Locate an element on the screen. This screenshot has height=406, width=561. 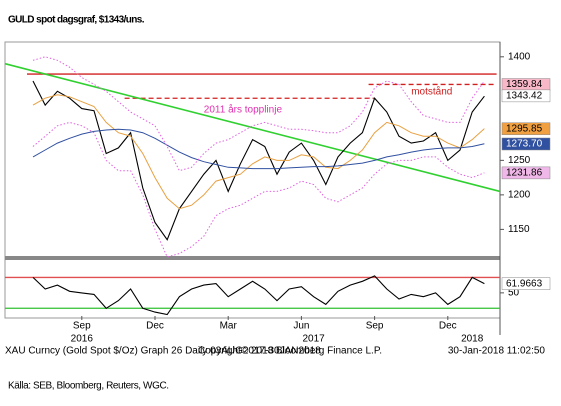
footer-right: 30-Jan-2018 11:02:50 is located at coordinates (497, 351).